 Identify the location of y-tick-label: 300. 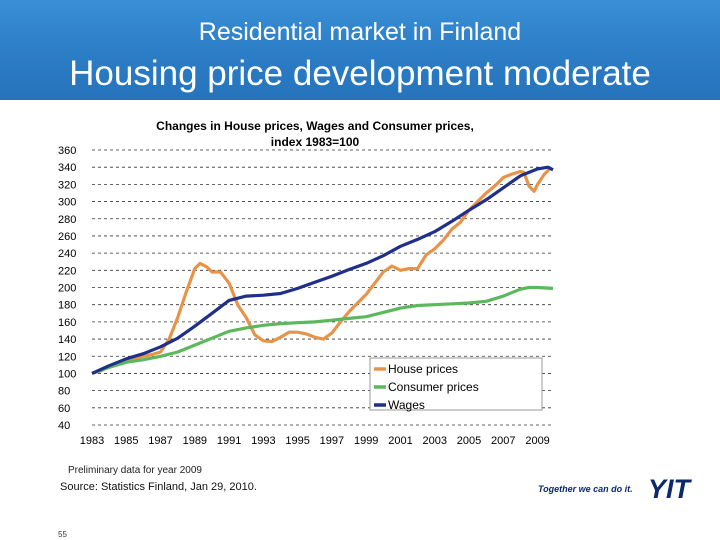
(67, 203).